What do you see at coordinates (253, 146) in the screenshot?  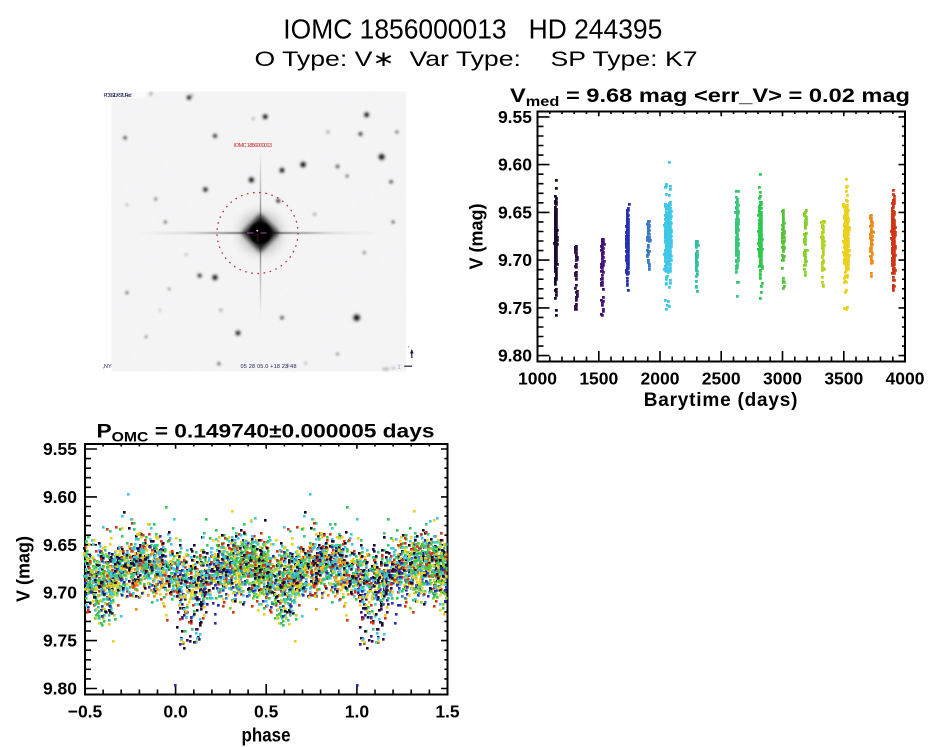 I see `svg-text: IOMC 1856000013` at bounding box center [253, 146].